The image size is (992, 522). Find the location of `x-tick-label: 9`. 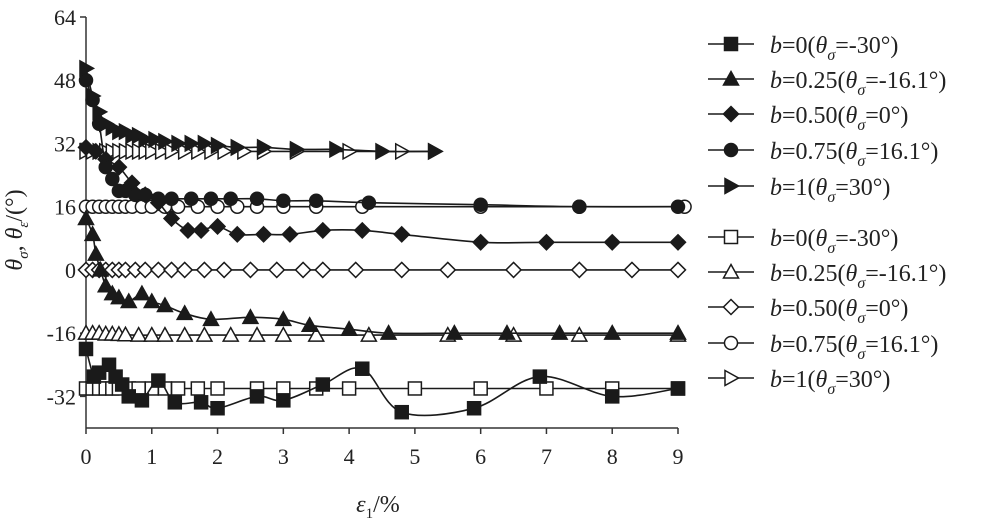

x-tick-label: 9 is located at coordinates (678, 456).